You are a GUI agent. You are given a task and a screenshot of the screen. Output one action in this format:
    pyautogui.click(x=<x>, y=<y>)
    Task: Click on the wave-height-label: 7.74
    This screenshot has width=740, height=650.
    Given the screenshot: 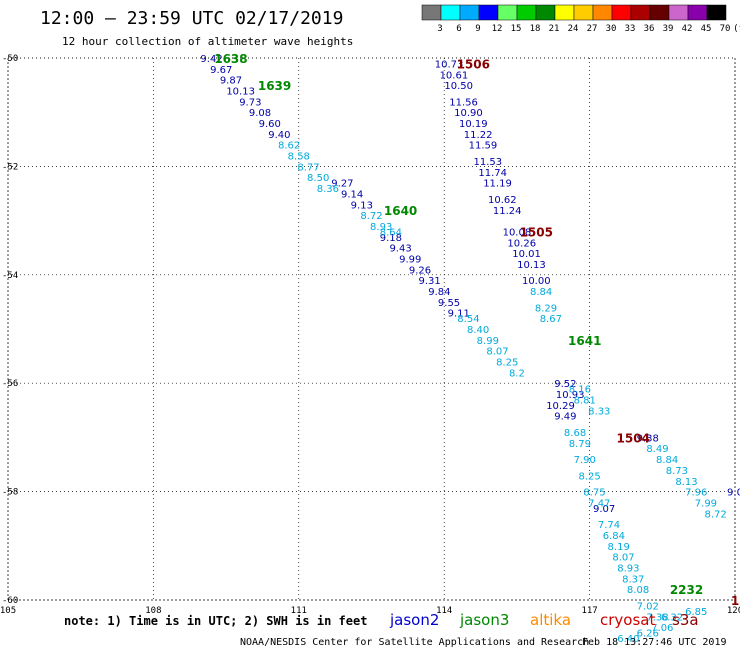 What is the action you would take?
    pyautogui.click(x=609, y=525)
    